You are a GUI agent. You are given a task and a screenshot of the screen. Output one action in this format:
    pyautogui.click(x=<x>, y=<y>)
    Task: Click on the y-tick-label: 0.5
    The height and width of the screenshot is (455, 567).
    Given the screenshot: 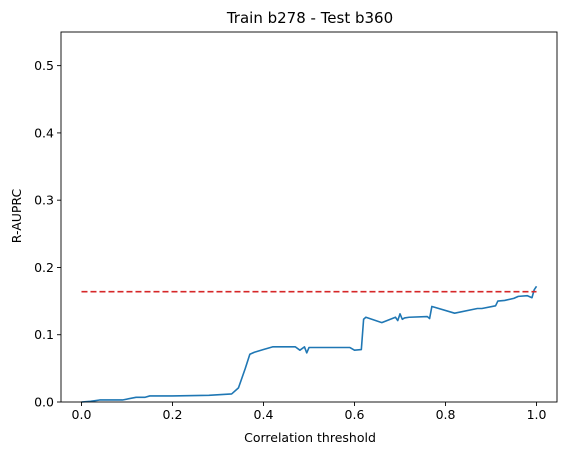 What is the action you would take?
    pyautogui.click(x=44, y=65)
    